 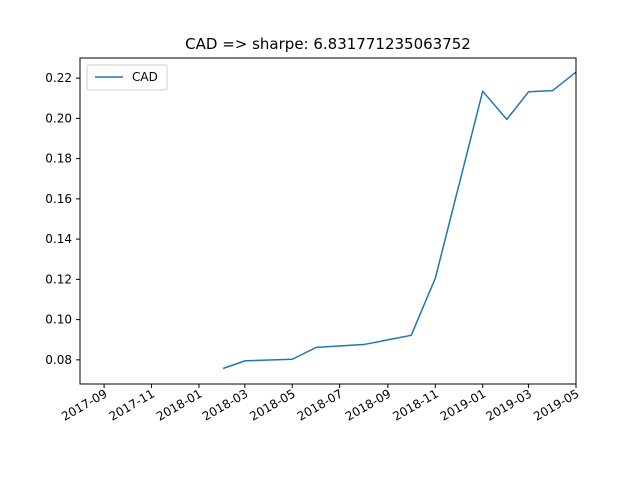 I want to click on y-axis: 0.08 0.10 0.12 0.14 0.16 0.18 0.20 0.22, so click(x=62, y=219).